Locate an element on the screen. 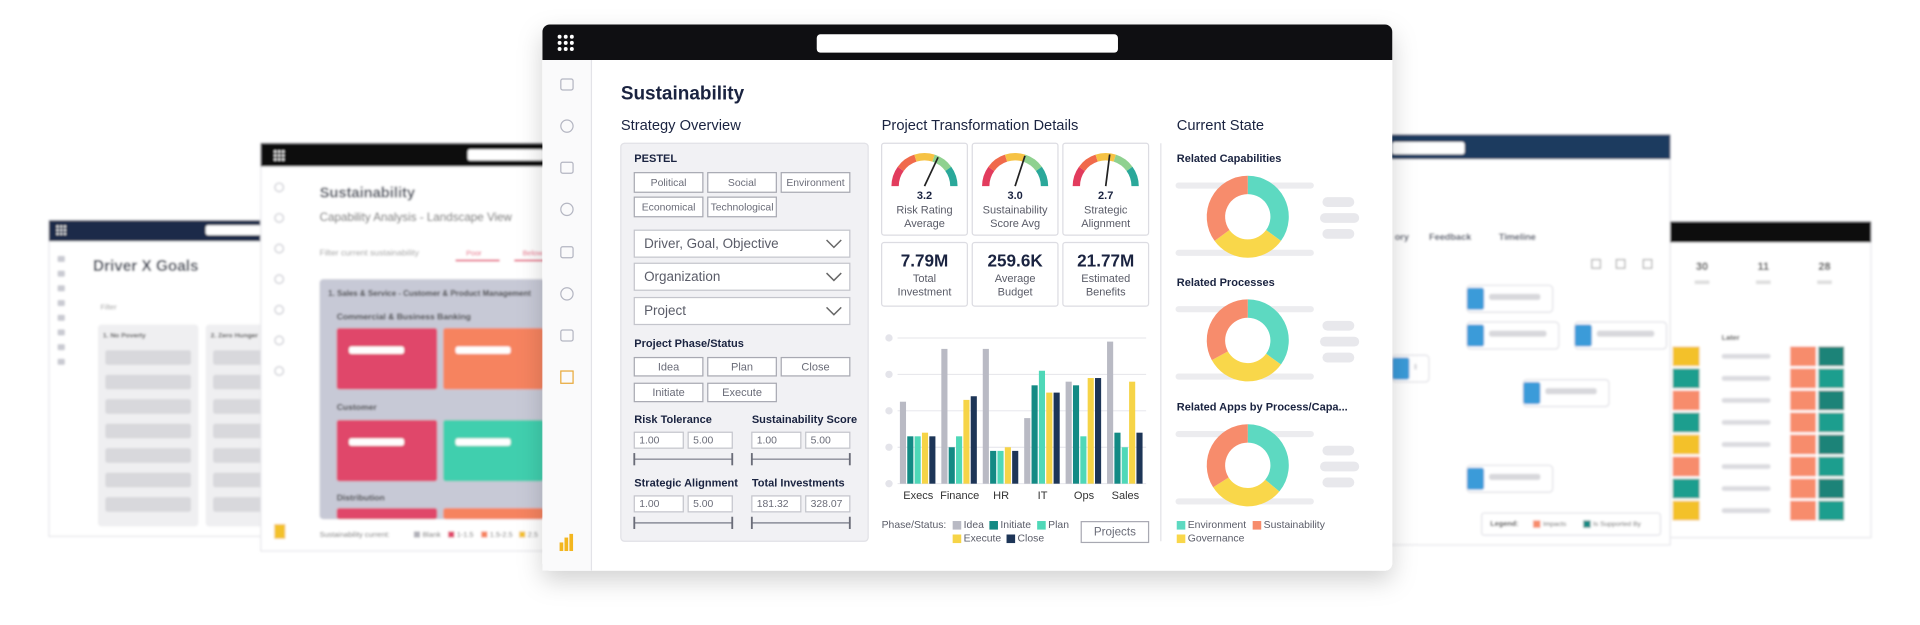 The height and width of the screenshot is (625, 1920). capability-card is located at coordinates (387, 359).